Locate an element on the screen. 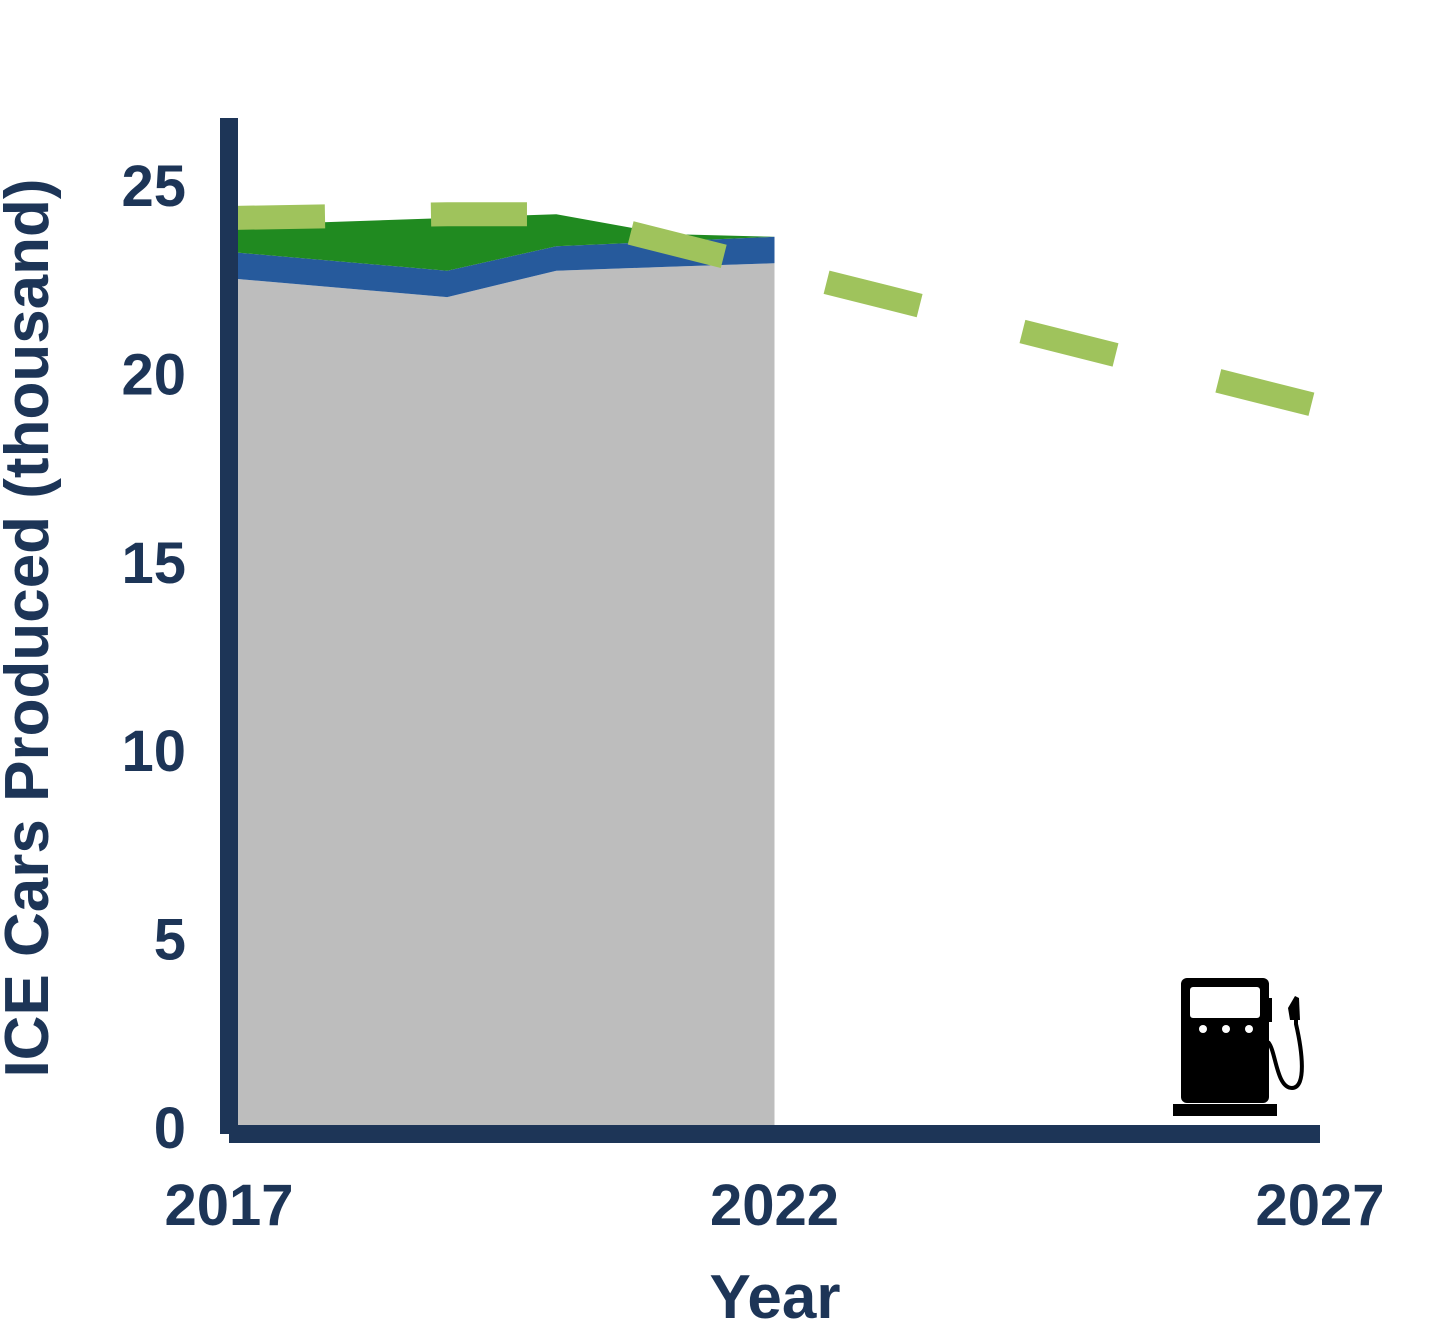 The width and height of the screenshot is (1440, 1320). x-axis-title: Year is located at coordinates (774, 1291).